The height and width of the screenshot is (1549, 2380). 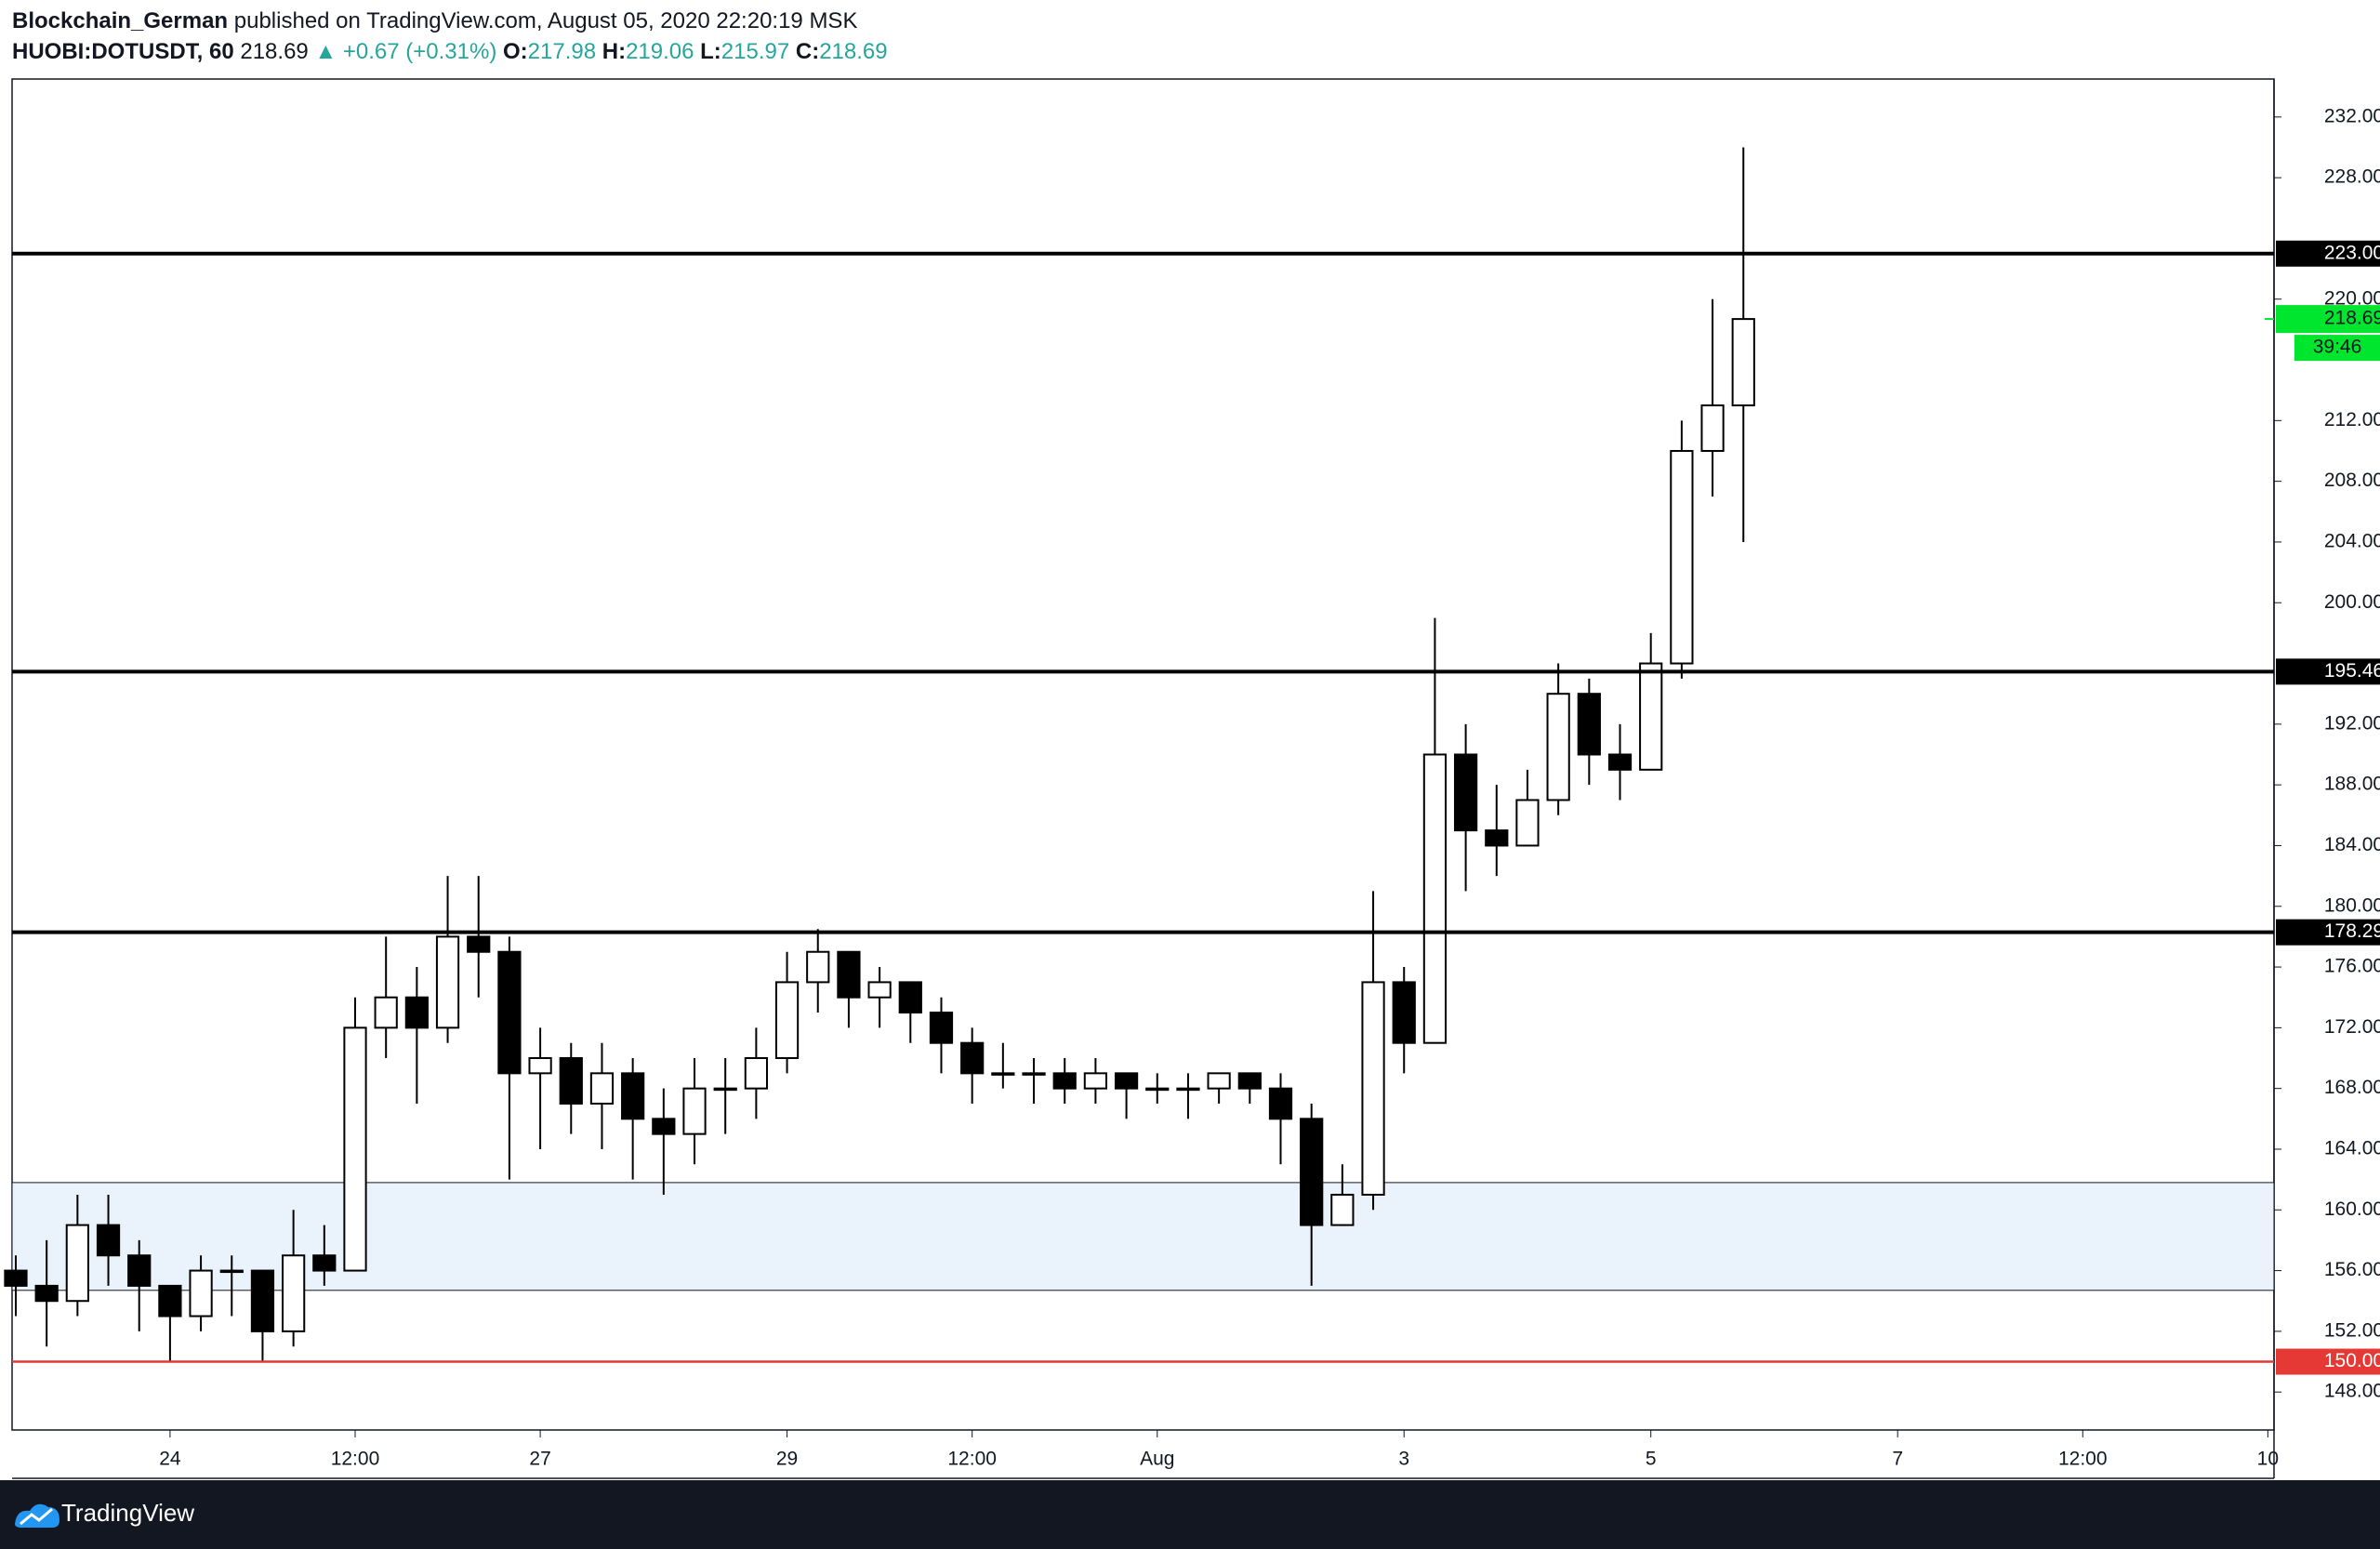 What do you see at coordinates (2352, 844) in the screenshot?
I see `y-tick-label: 184.00` at bounding box center [2352, 844].